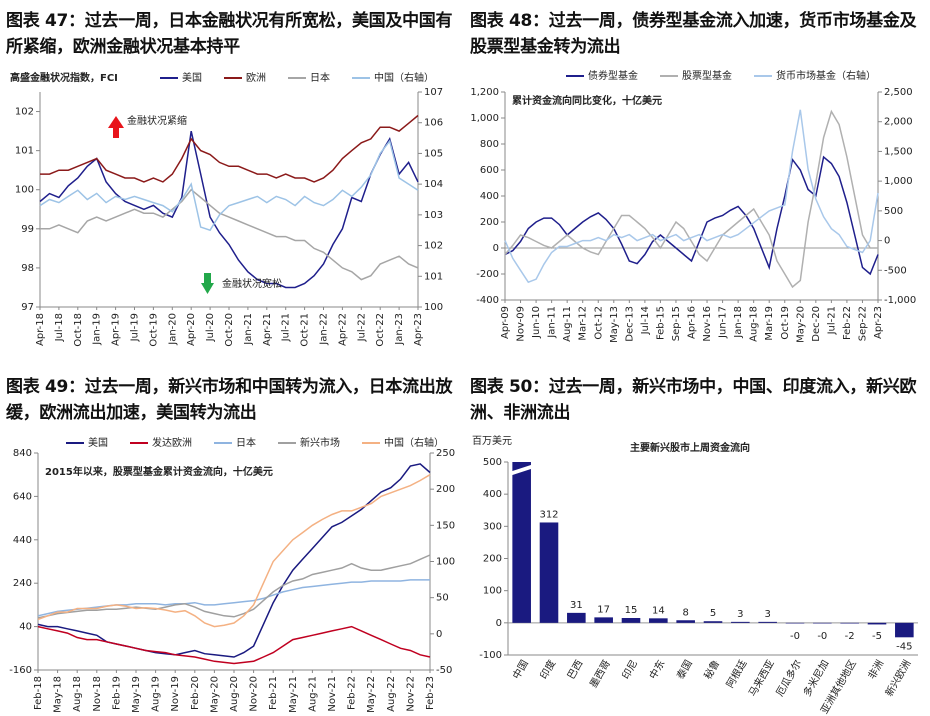 The image size is (930, 716). What do you see at coordinates (252, 283) in the screenshot?
I see `annotation: 金融状况宽松` at bounding box center [252, 283].